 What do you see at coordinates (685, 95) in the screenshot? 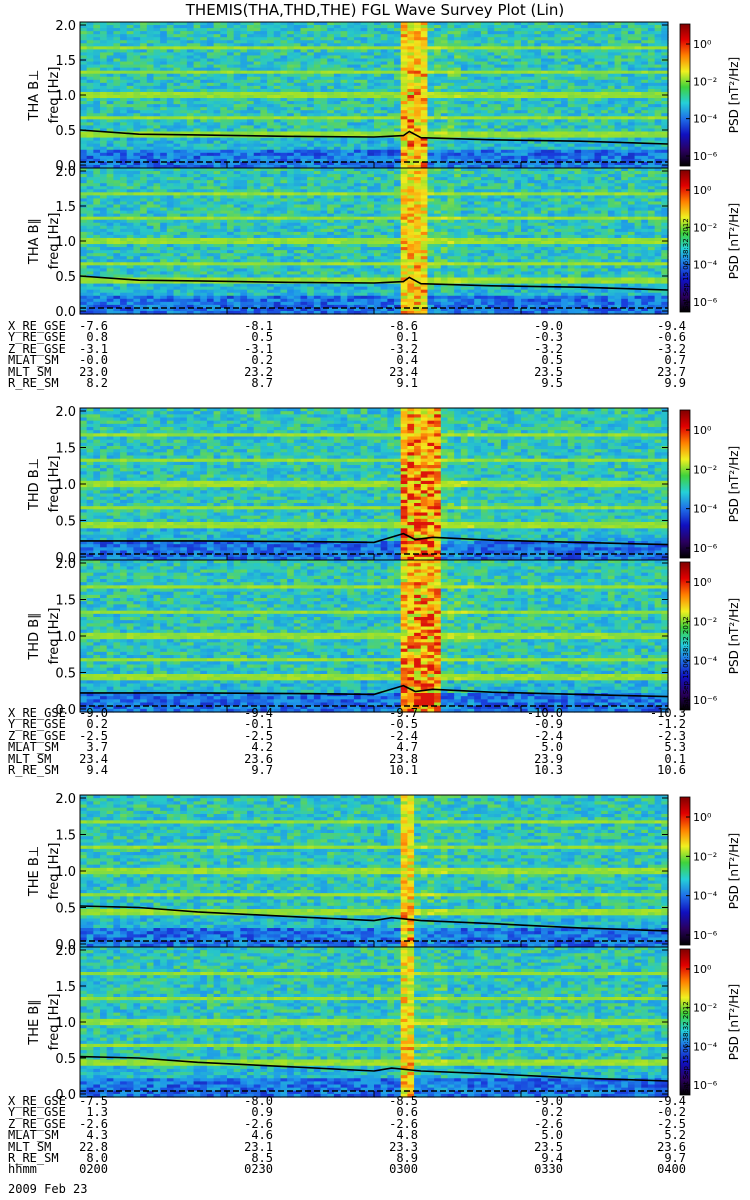
I see `colorbar` at bounding box center [685, 95].